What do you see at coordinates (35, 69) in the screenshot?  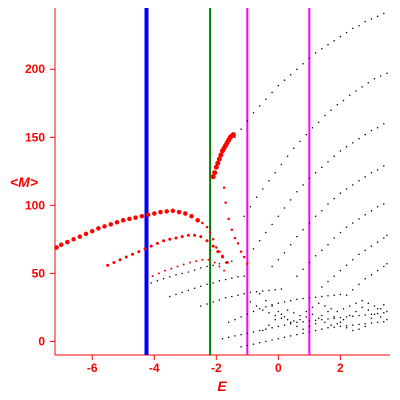 I see `y-tick-label: 200` at bounding box center [35, 69].